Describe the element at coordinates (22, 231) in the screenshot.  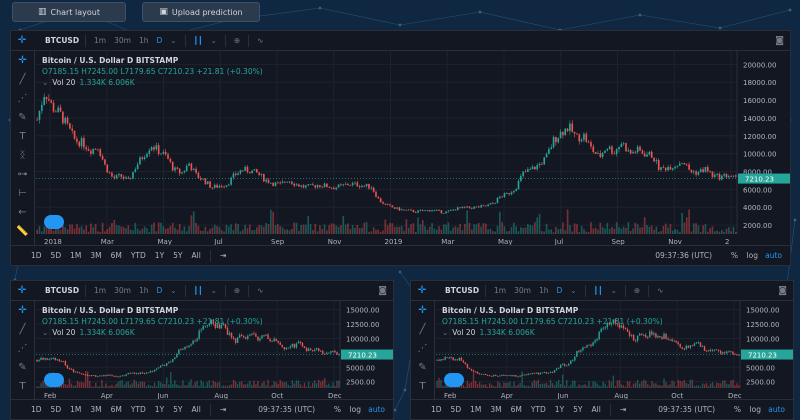
I see `ruler-icon: 📏` at that location.